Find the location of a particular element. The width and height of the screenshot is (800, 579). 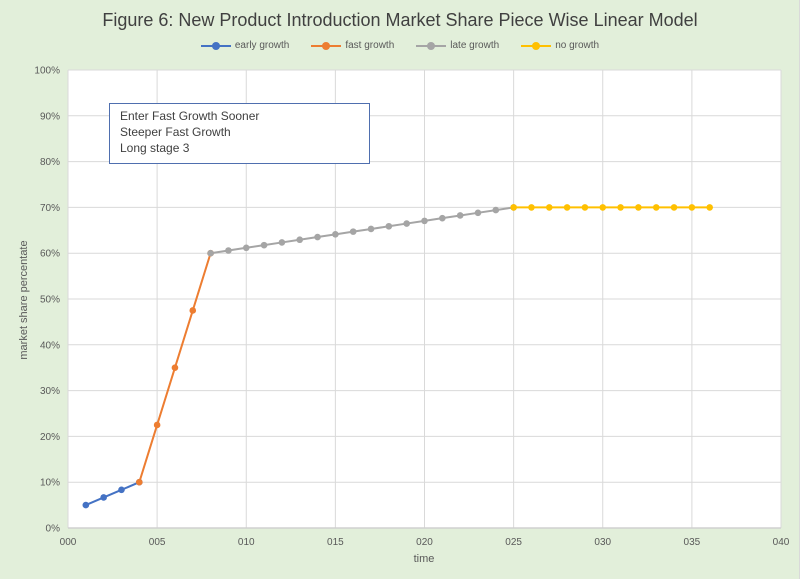

legend-label: late growth is located at coordinates (475, 45).